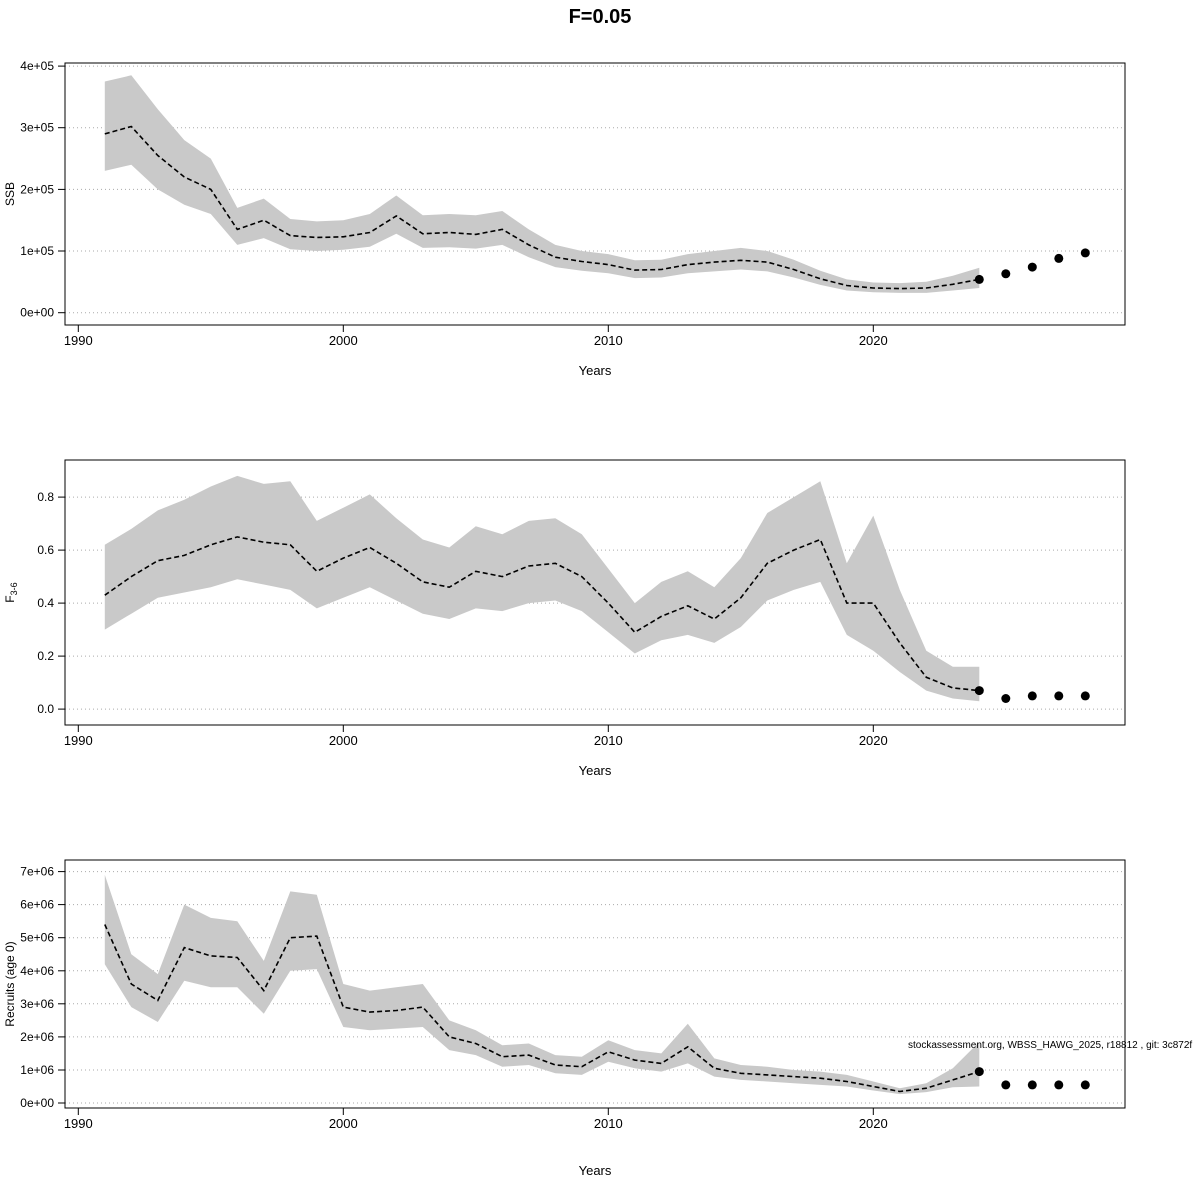  Describe the element at coordinates (37, 128) in the screenshot. I see `y-tick-label: 3e+05` at that location.